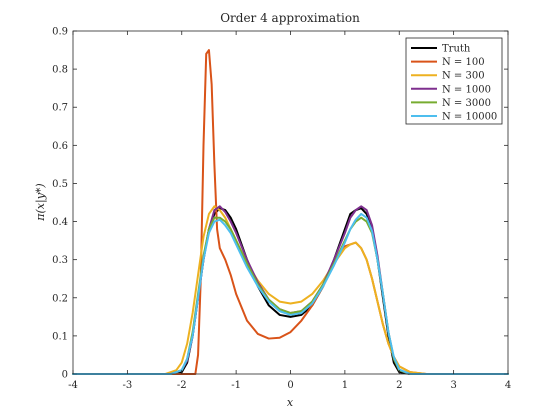  Describe the element at coordinates (466, 103) in the screenshot. I see `legend-label-4: N = 3000` at that location.